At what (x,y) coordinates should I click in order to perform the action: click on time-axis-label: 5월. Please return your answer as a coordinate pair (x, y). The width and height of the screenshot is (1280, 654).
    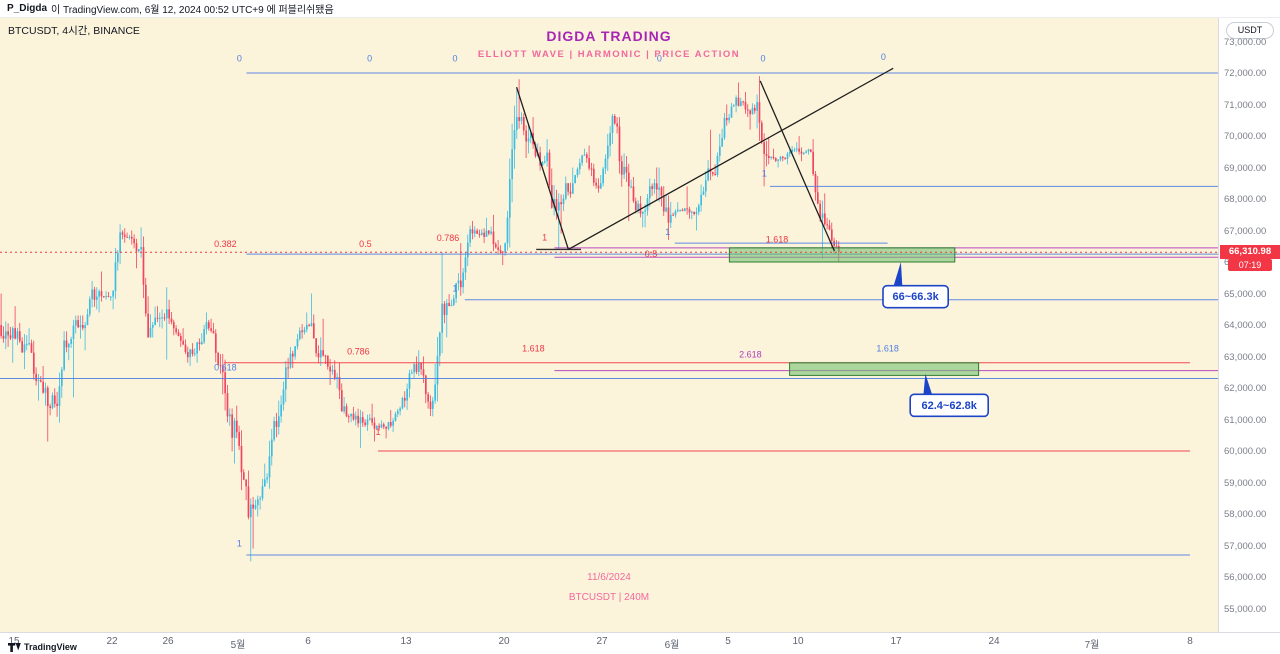
    Looking at the image, I should click on (238, 645).